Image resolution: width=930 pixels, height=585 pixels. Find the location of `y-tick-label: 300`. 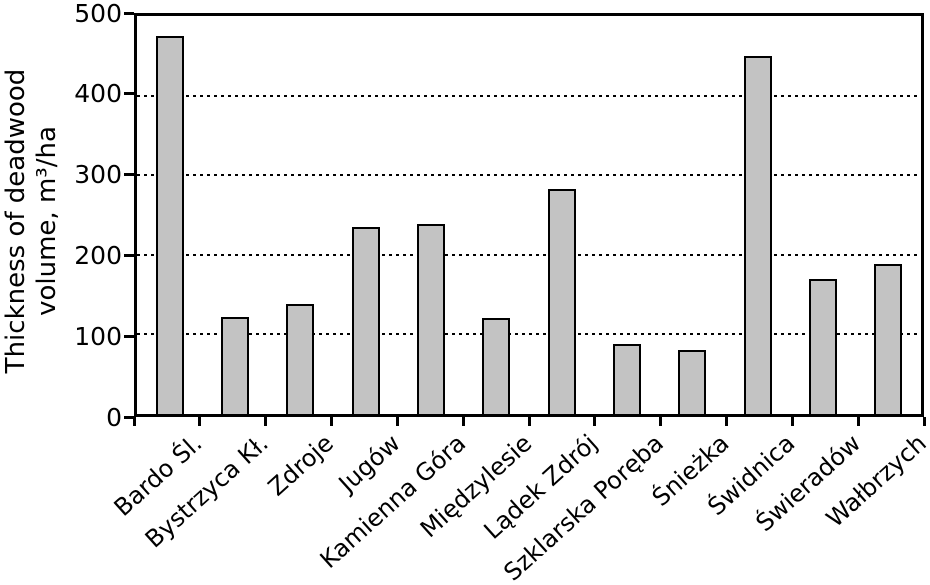

y-tick-label: 300 is located at coordinates (98, 175).